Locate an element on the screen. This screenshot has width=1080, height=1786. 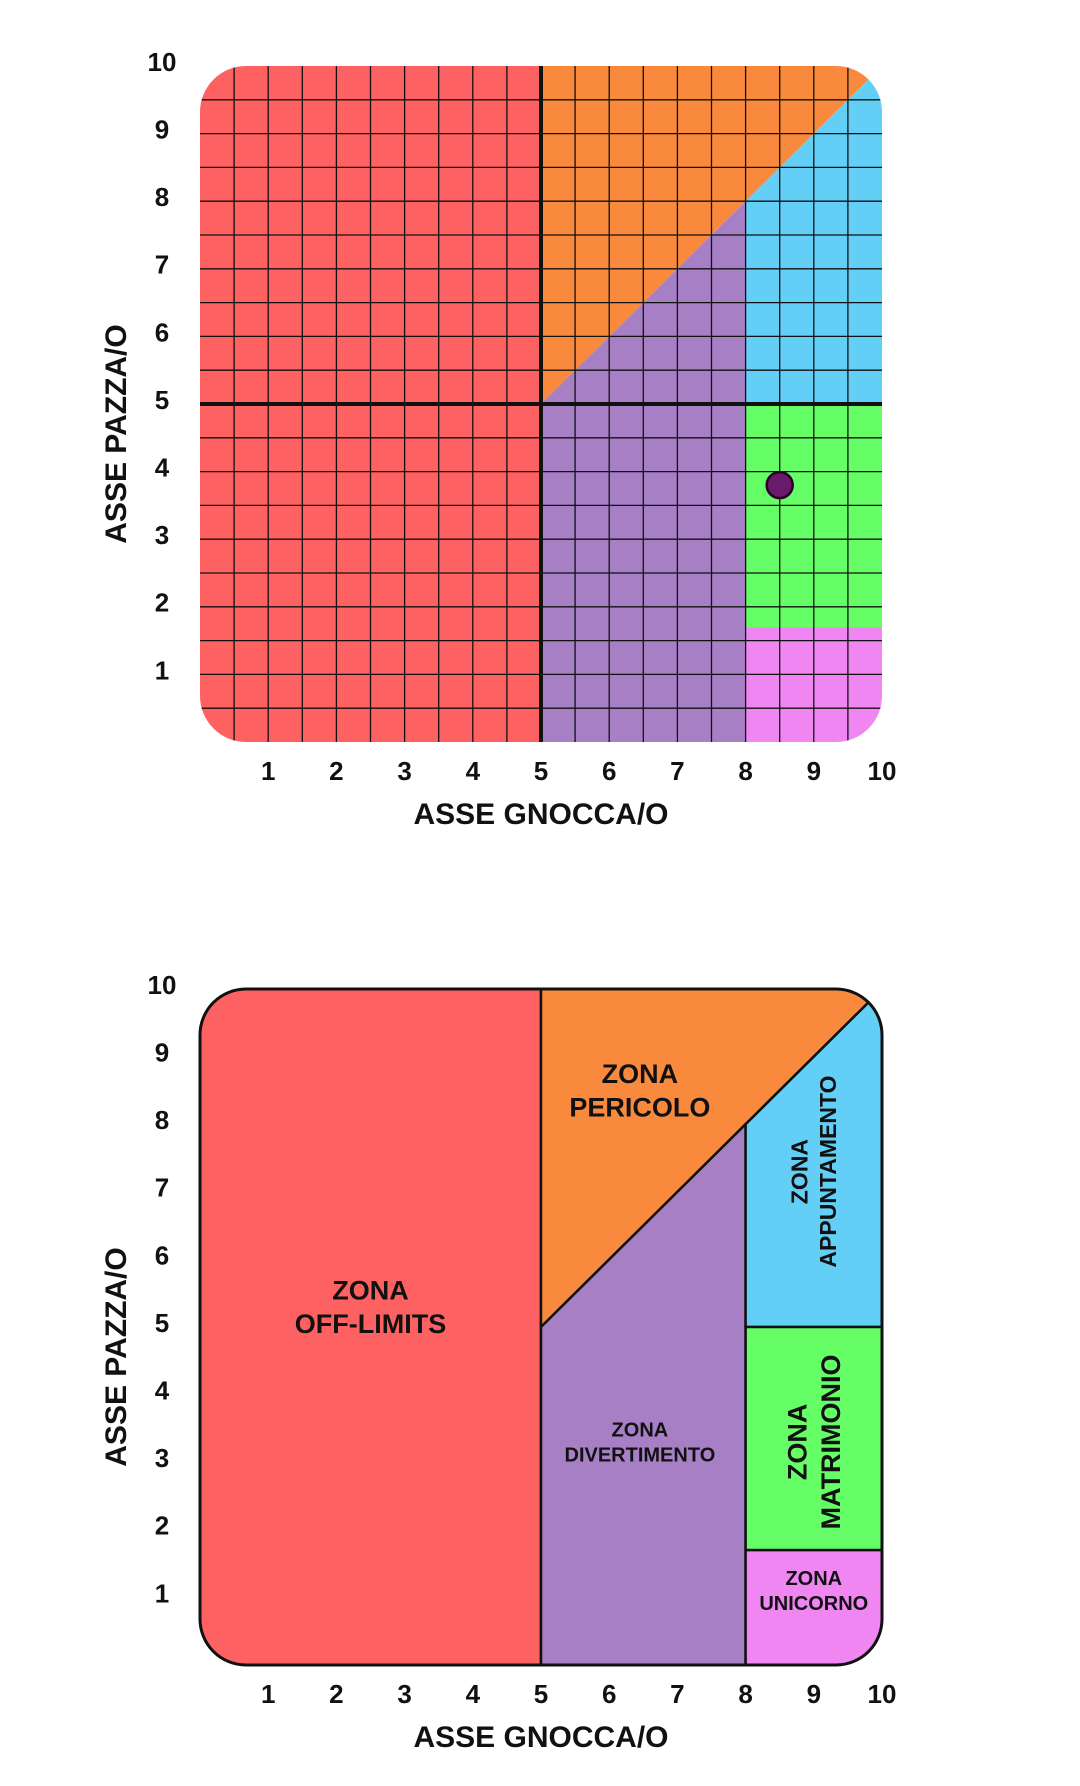
zone-label-matrimonio: ZONA MATRIMONIO is located at coordinates (814, 1441).